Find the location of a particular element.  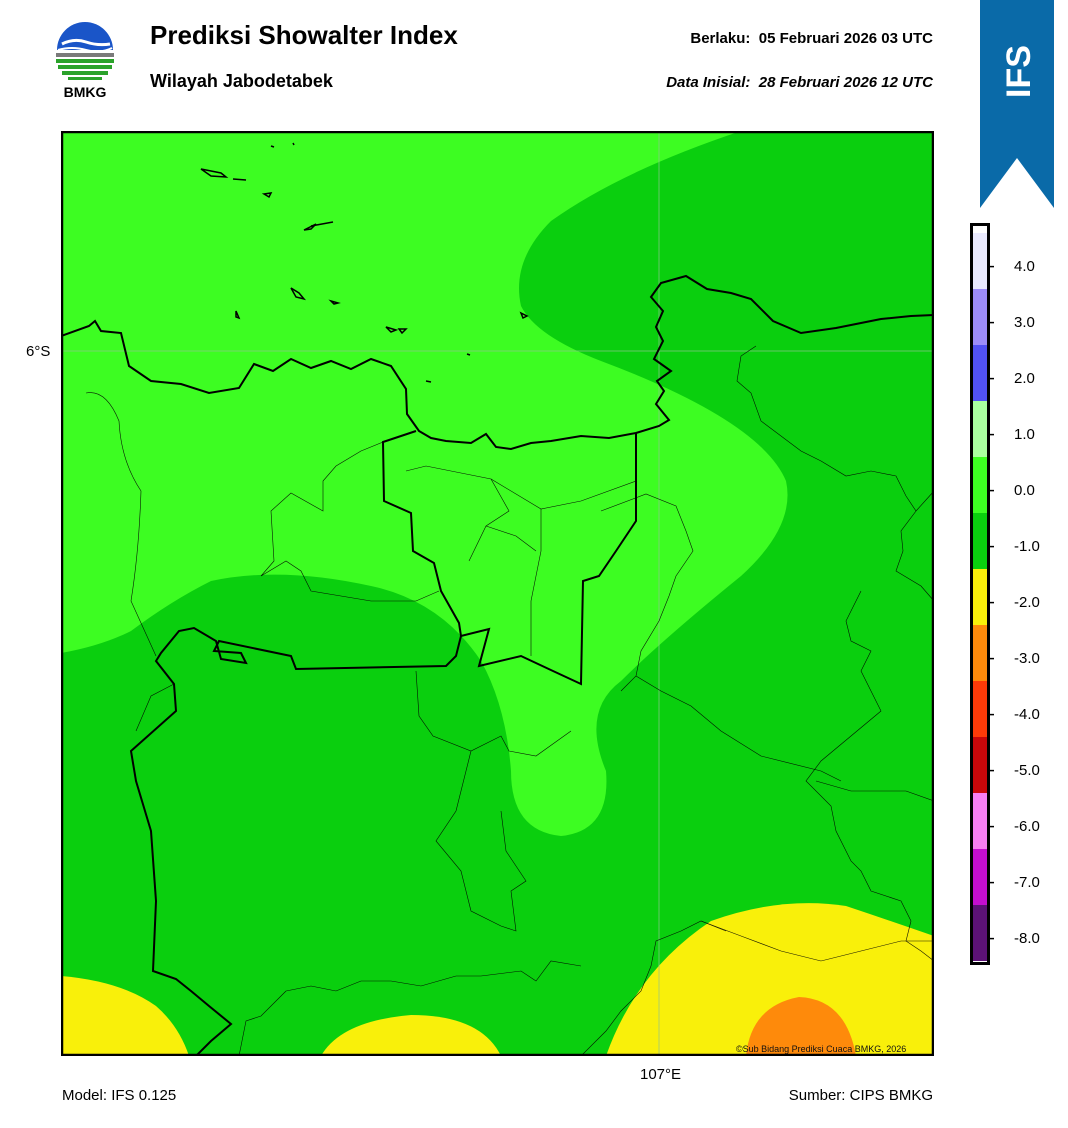

colorbar-label: -6.0 is located at coordinates (1027, 826).